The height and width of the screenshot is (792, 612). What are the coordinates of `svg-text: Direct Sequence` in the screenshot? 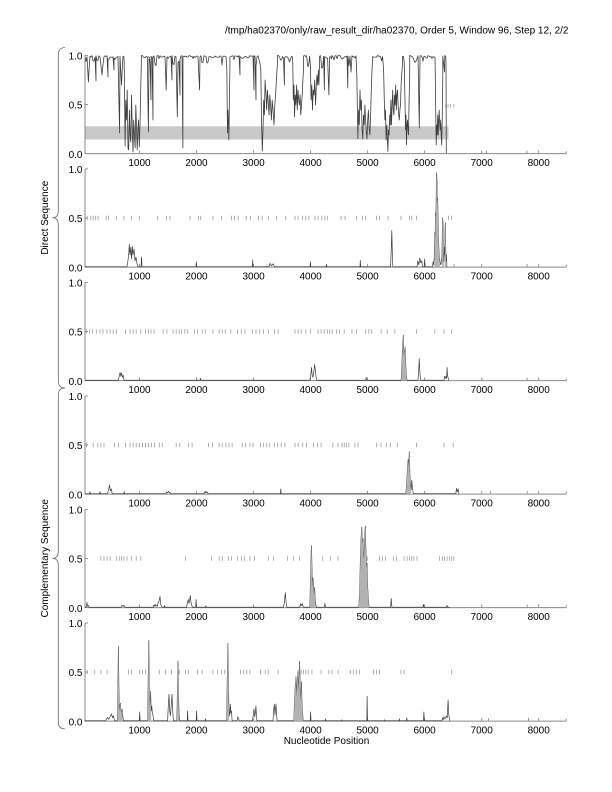 It's located at (45, 217).